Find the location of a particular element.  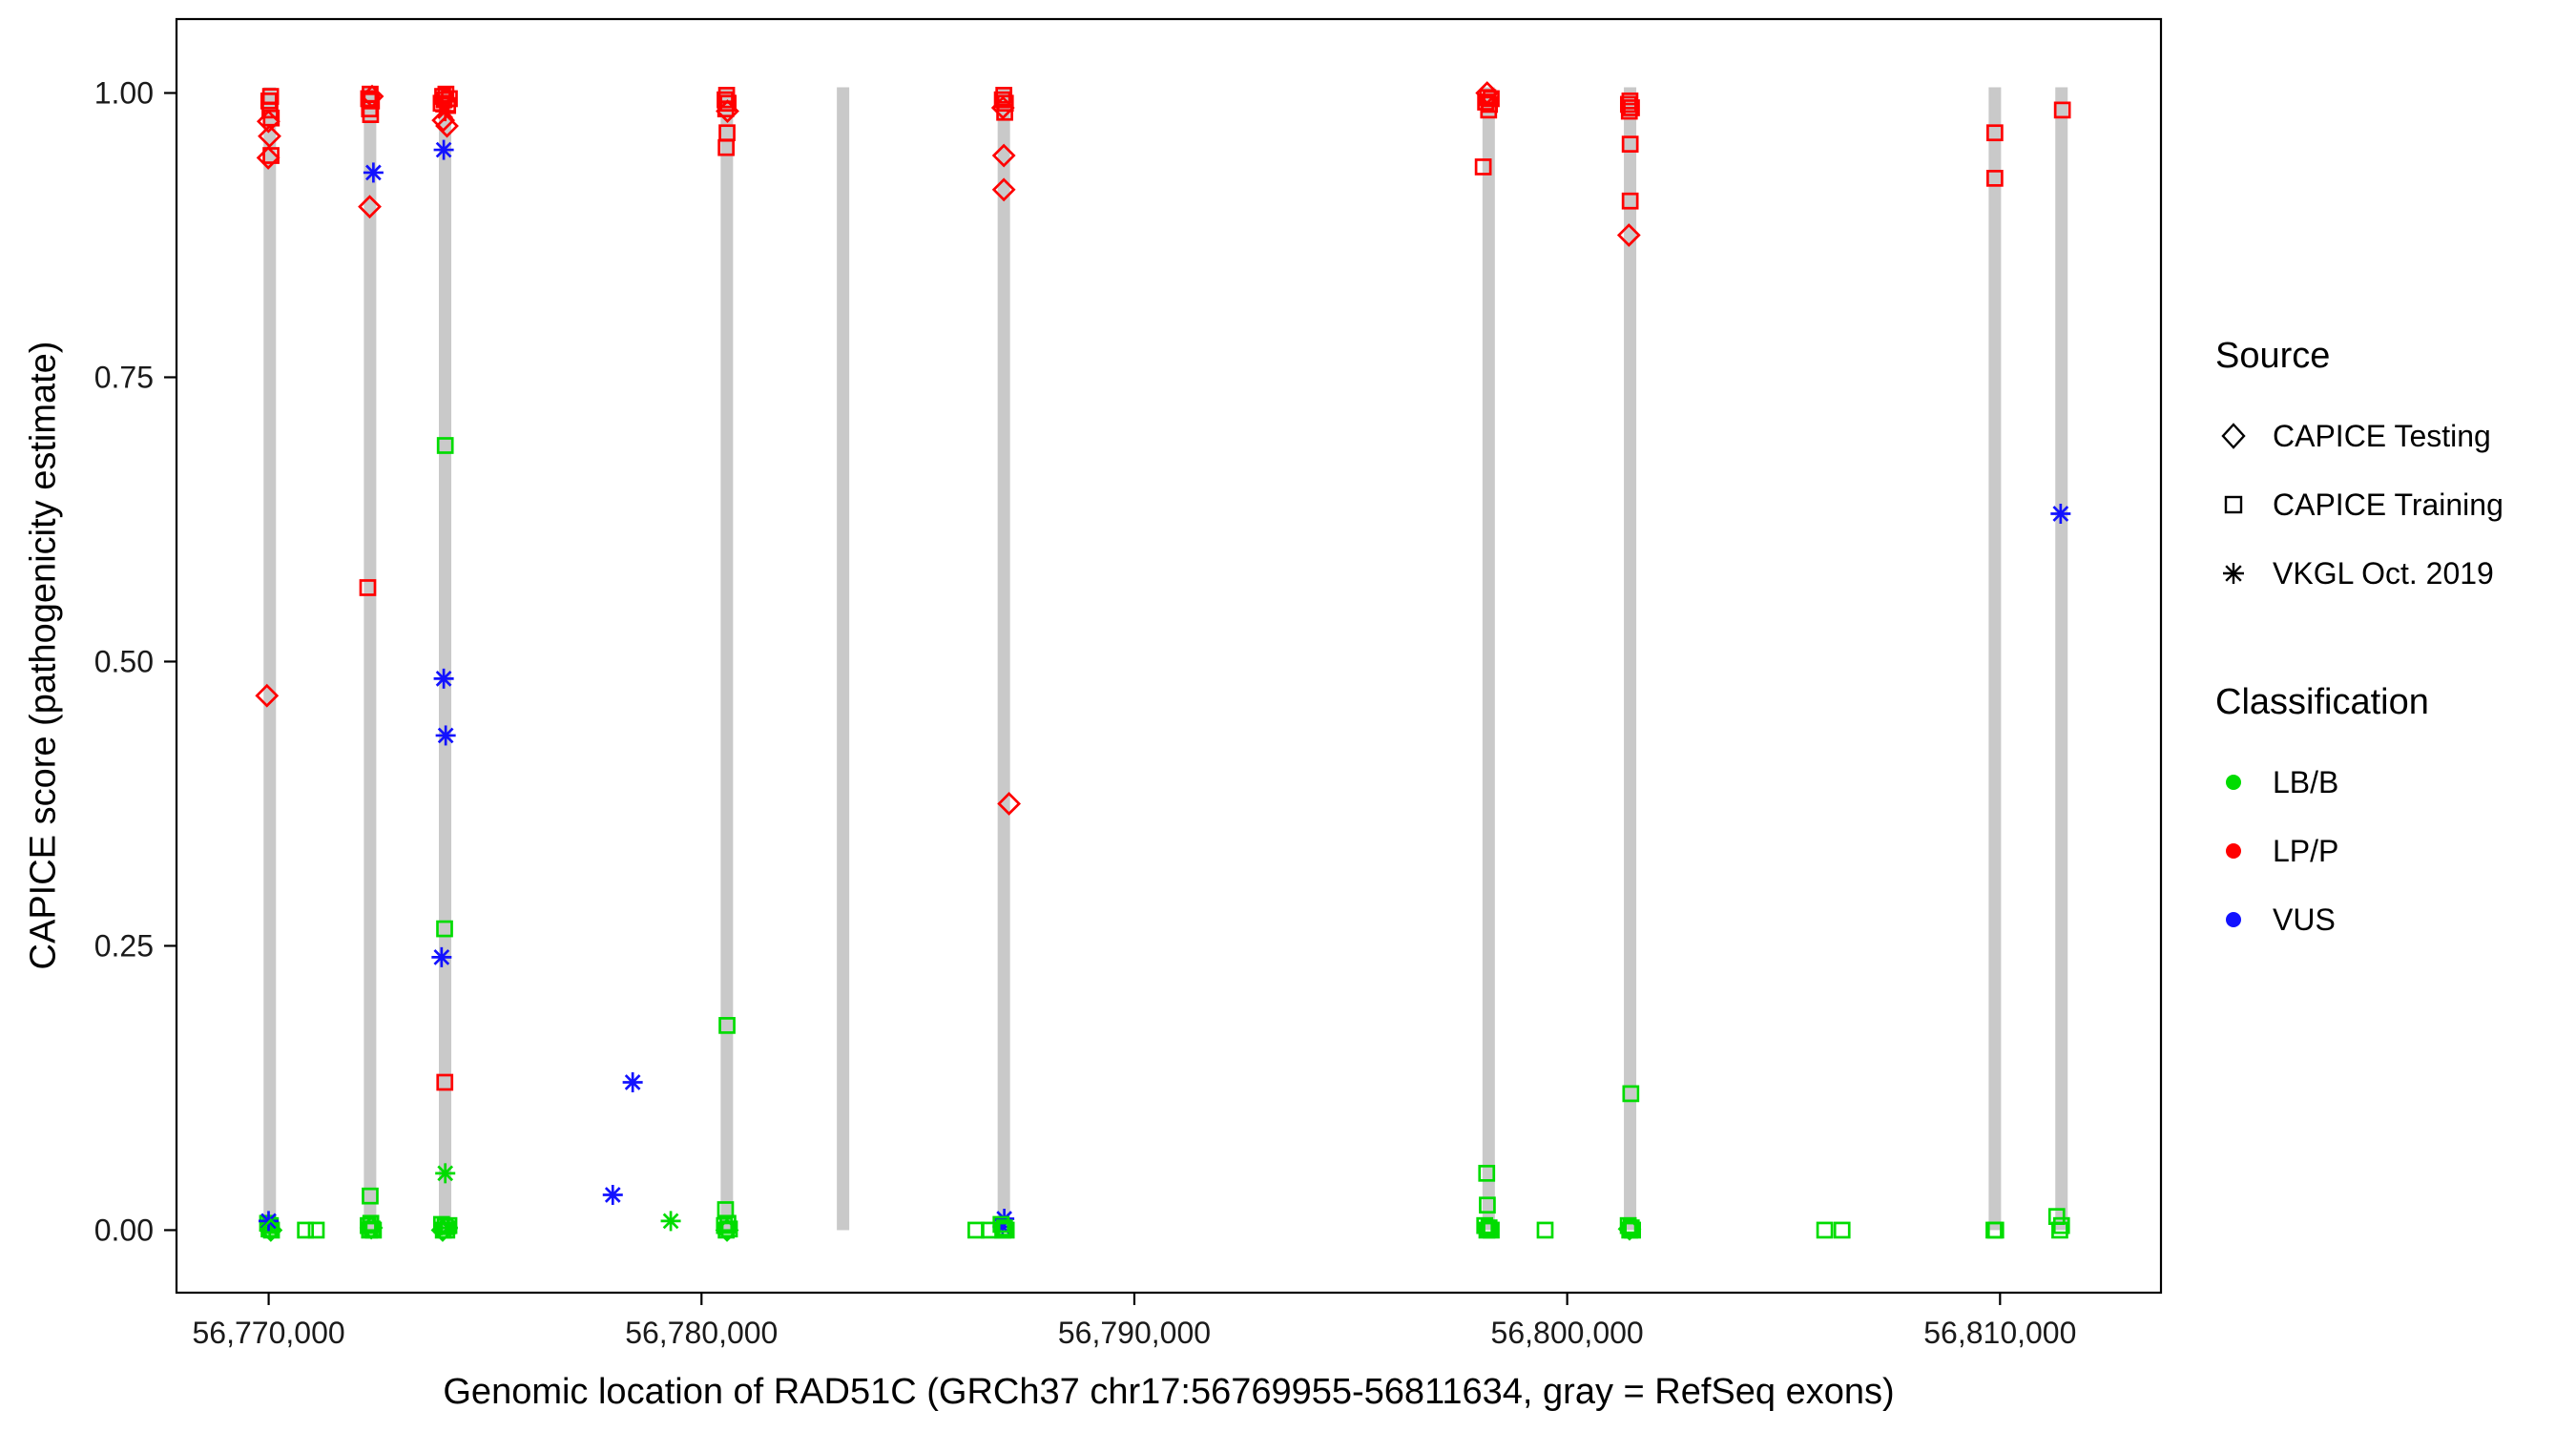

x-tick-label: 56,800,000 is located at coordinates (1567, 1333).